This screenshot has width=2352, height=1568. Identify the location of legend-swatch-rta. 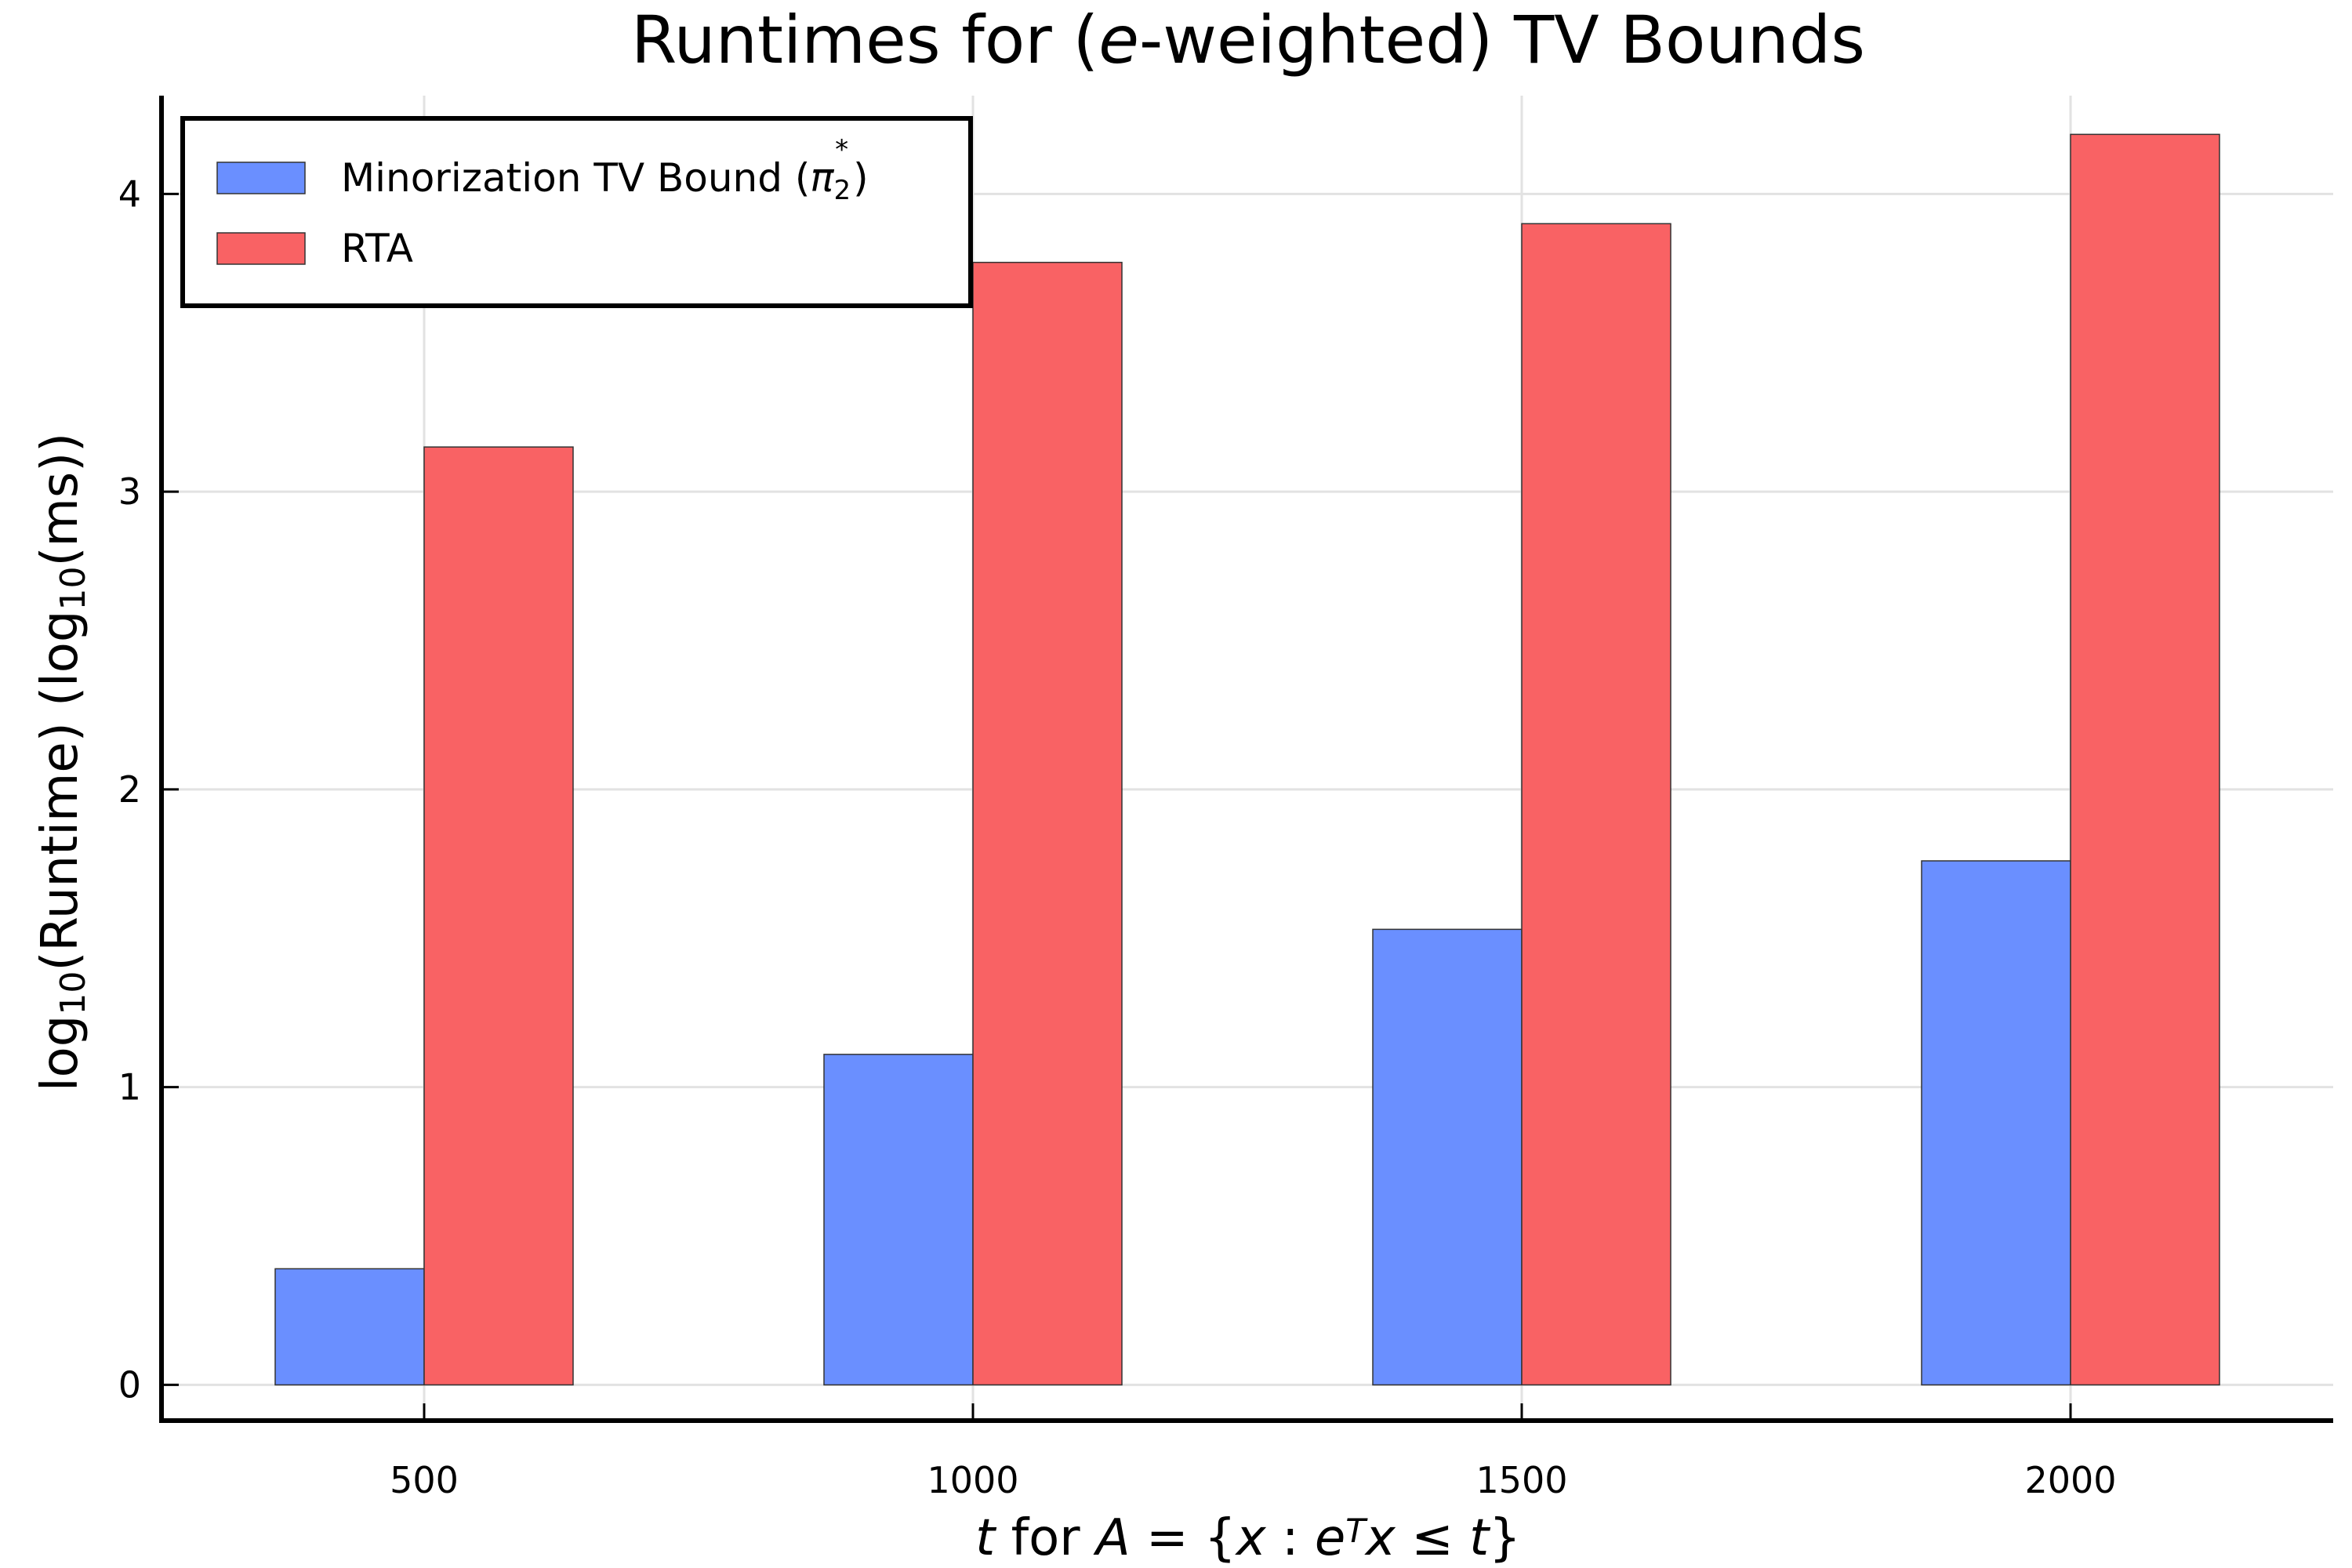
(261, 249).